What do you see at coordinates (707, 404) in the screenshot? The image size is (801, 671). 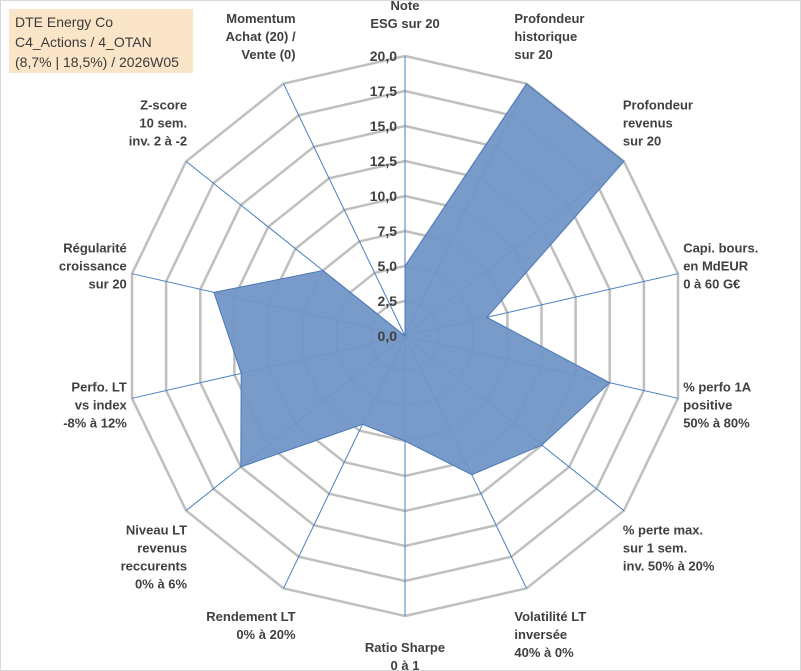 I see `axis-label-line: positive` at bounding box center [707, 404].